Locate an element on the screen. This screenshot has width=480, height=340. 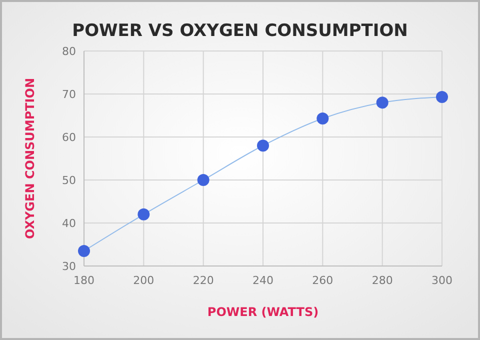
y-tick-label: 80 is located at coordinates (69, 51).